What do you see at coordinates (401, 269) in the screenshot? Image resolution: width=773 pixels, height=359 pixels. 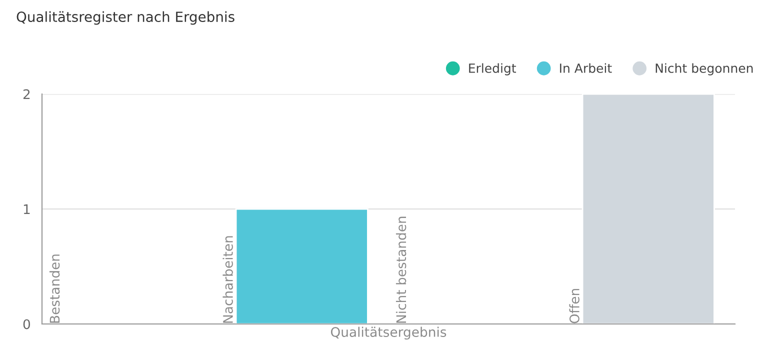 I see `x-tick-label: Nicht bestanden` at bounding box center [401, 269].